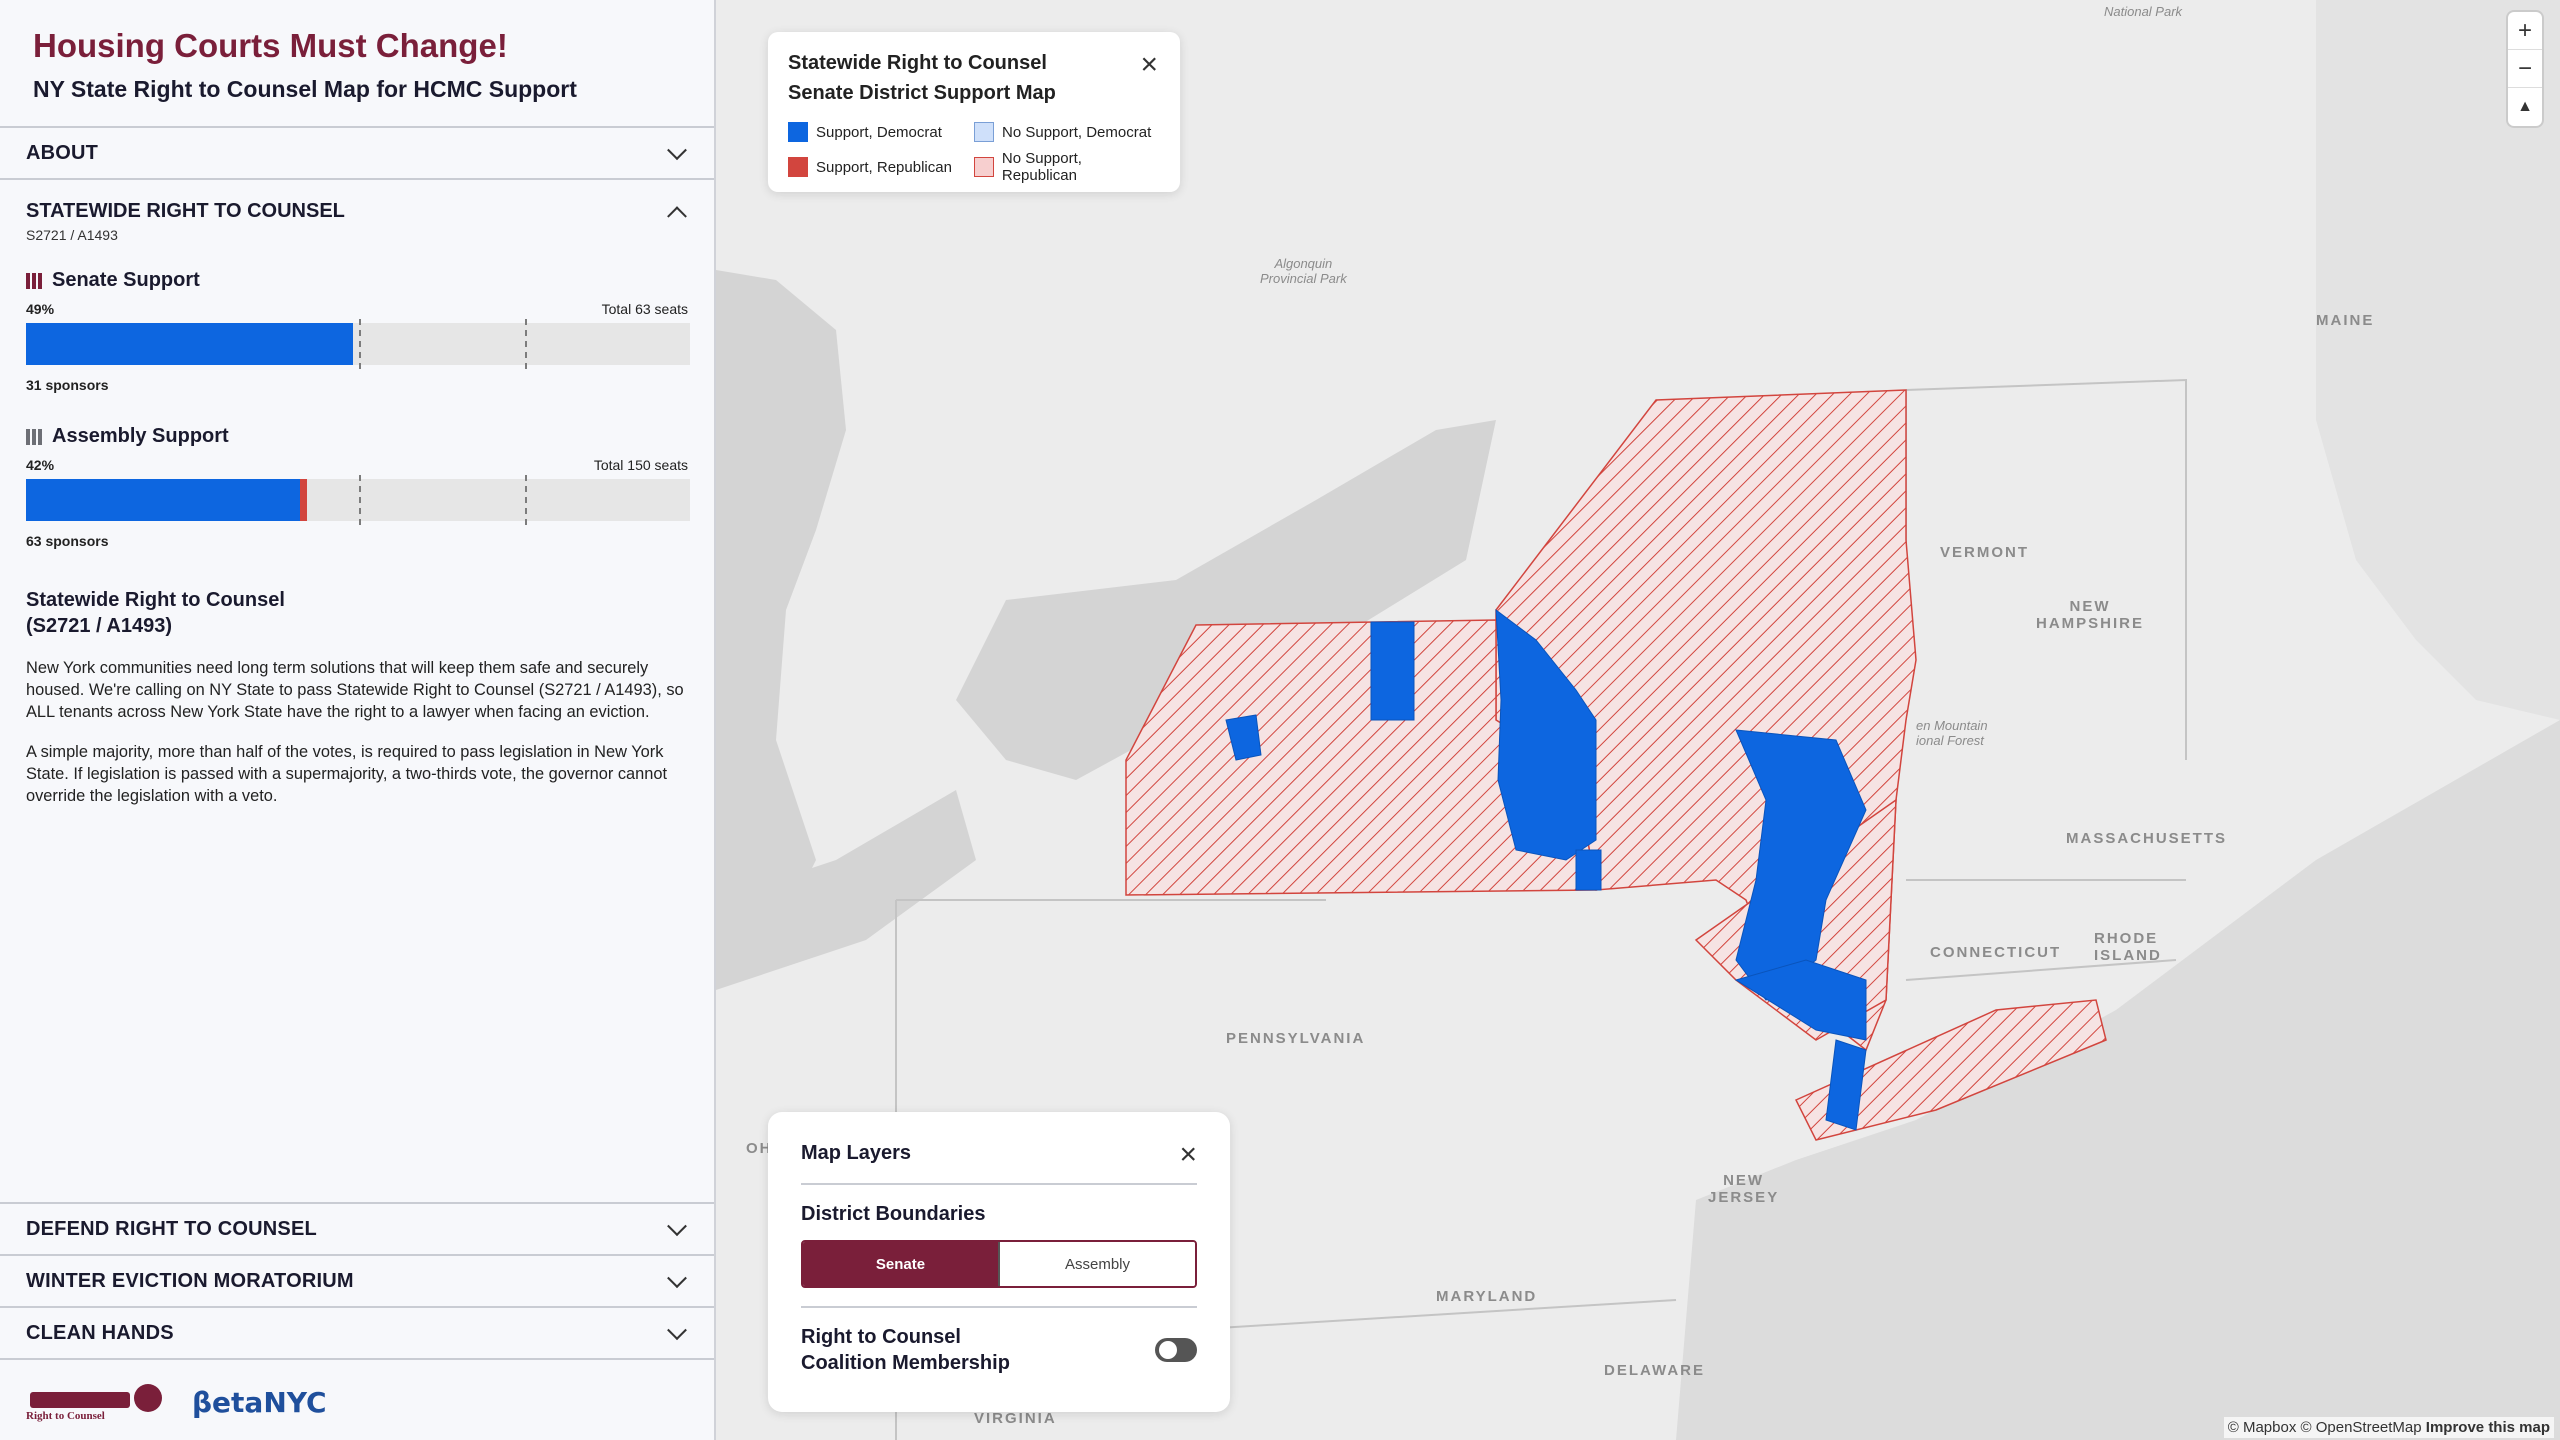 This screenshot has height=1440, width=2560. I want to click on accordion-statewide-title: STATEWIDE RIGHT TO COUNSEL, so click(185, 211).